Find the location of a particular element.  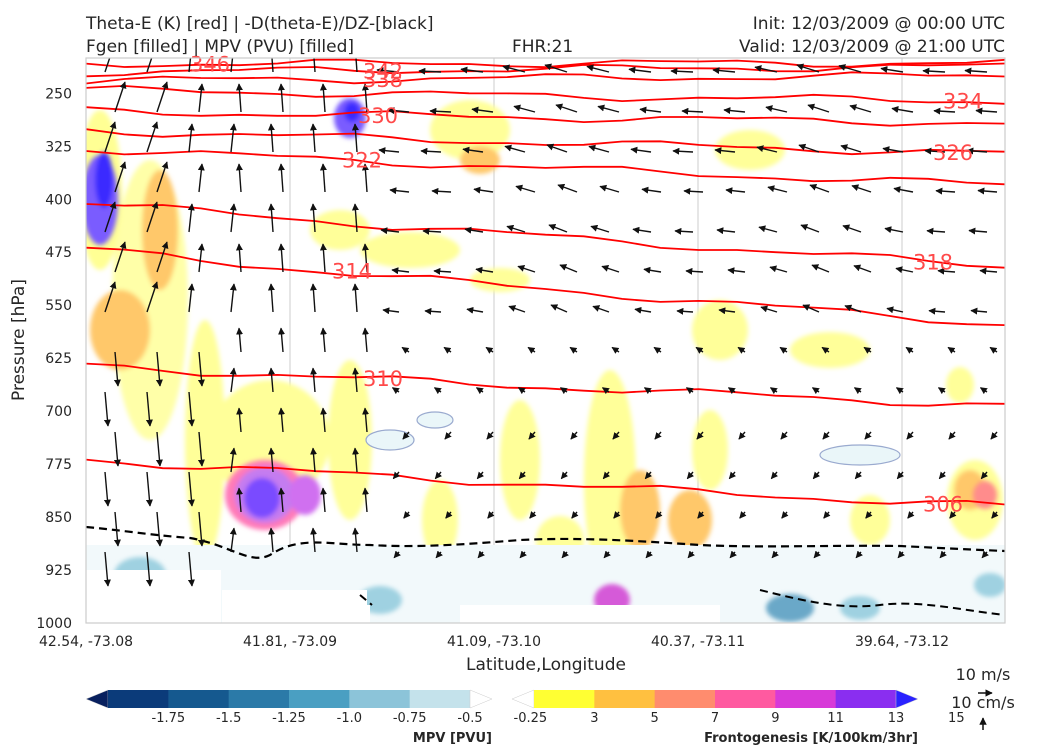

init-time: Init: 12/03/2009 @ 00:00 UTC is located at coordinates (878, 24).